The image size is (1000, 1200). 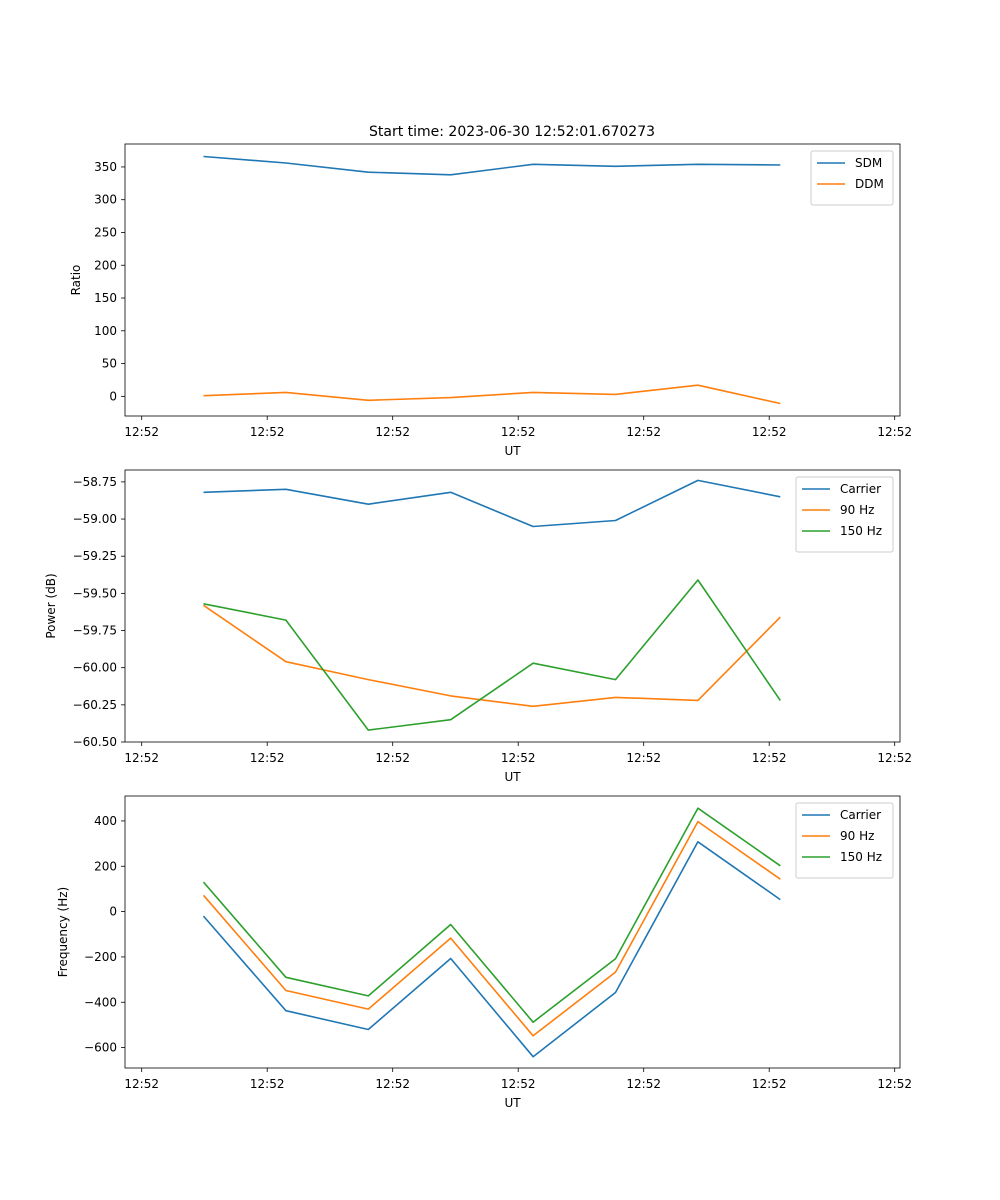 I want to click on y-axis-label: Ratio, so click(x=76, y=280).